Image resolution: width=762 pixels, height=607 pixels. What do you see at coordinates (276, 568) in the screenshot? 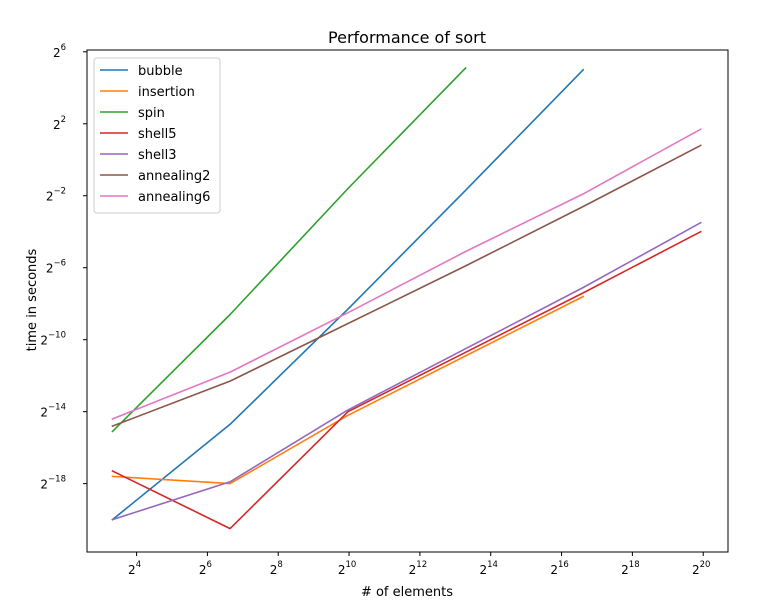
I see `x-tick-label: 28` at bounding box center [276, 568].